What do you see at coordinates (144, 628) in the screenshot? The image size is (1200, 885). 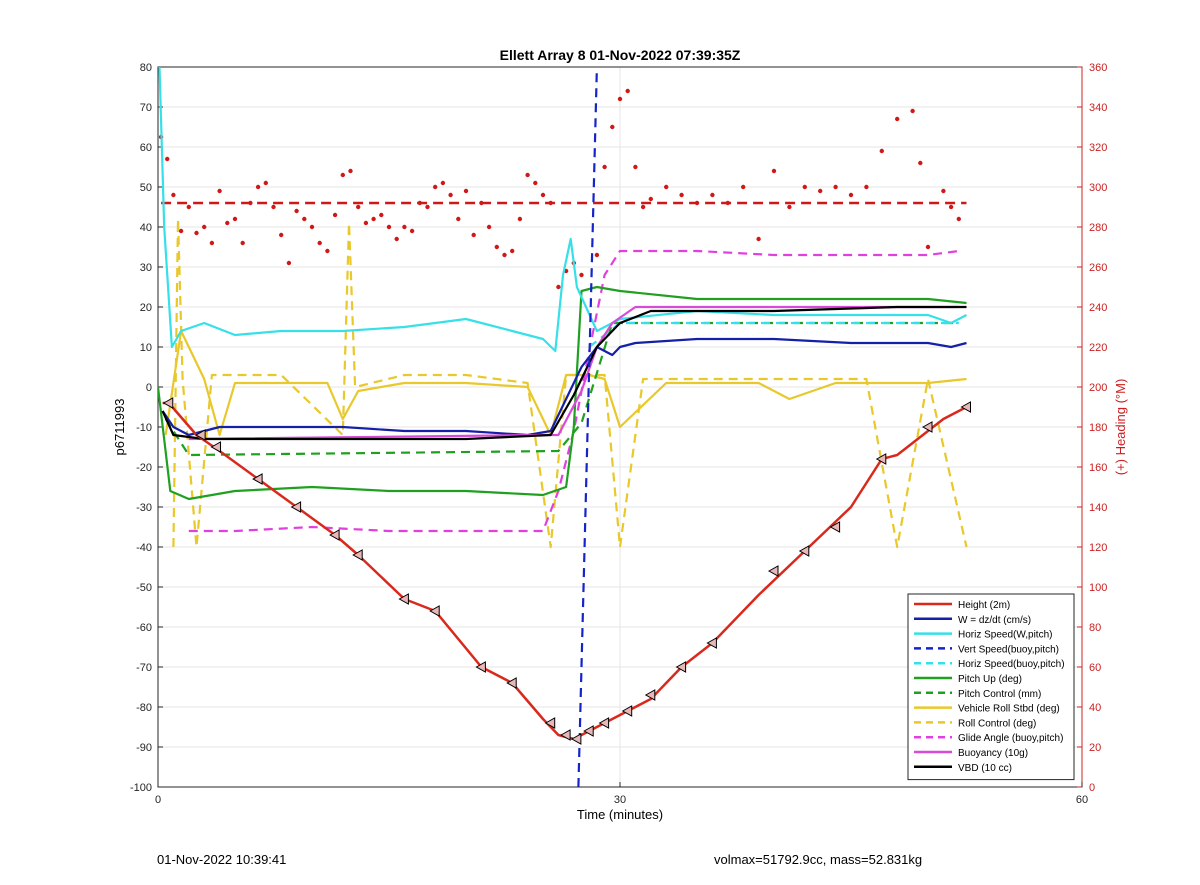 I see `y-tick-label: -60` at bounding box center [144, 628].